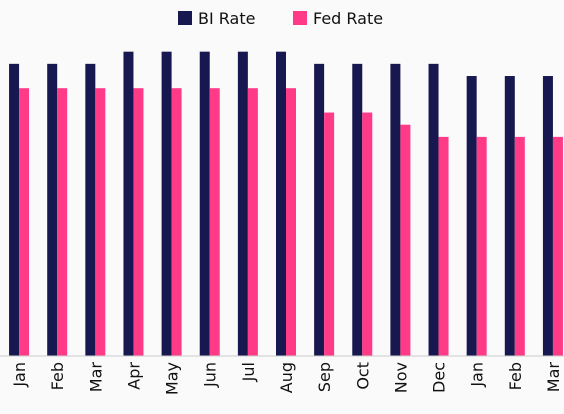 This screenshot has height=414, width=564. What do you see at coordinates (133, 376) in the screenshot?
I see `x-tick-label: Apr` at bounding box center [133, 376].